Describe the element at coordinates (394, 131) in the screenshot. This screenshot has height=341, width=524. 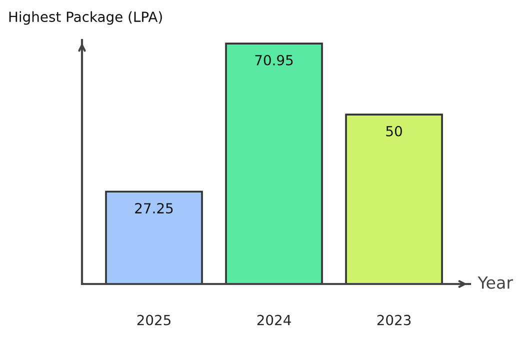
I see `data-label: 50` at that location.